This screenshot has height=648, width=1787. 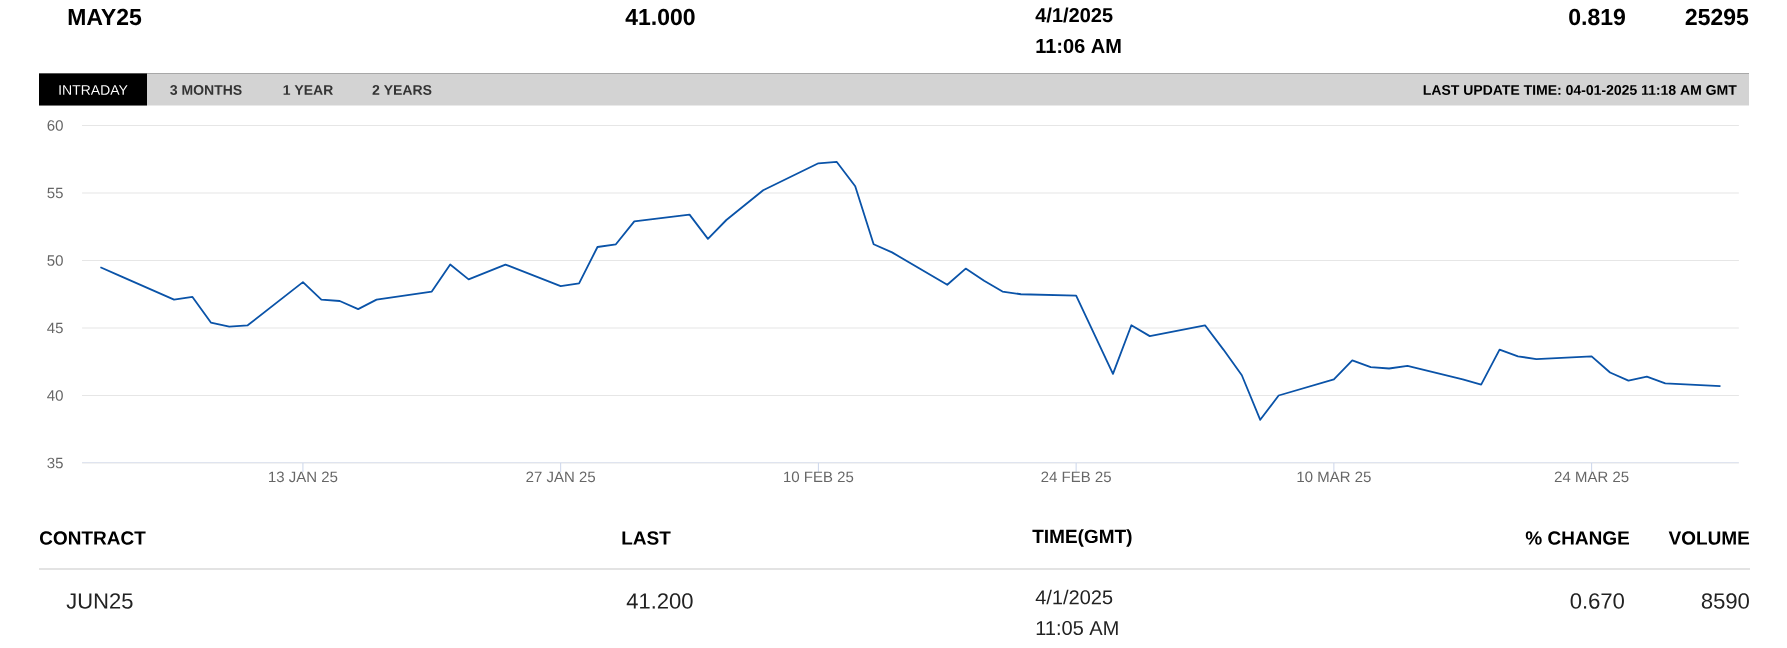 What do you see at coordinates (92, 538) in the screenshot?
I see `text: CONTRACT` at bounding box center [92, 538].